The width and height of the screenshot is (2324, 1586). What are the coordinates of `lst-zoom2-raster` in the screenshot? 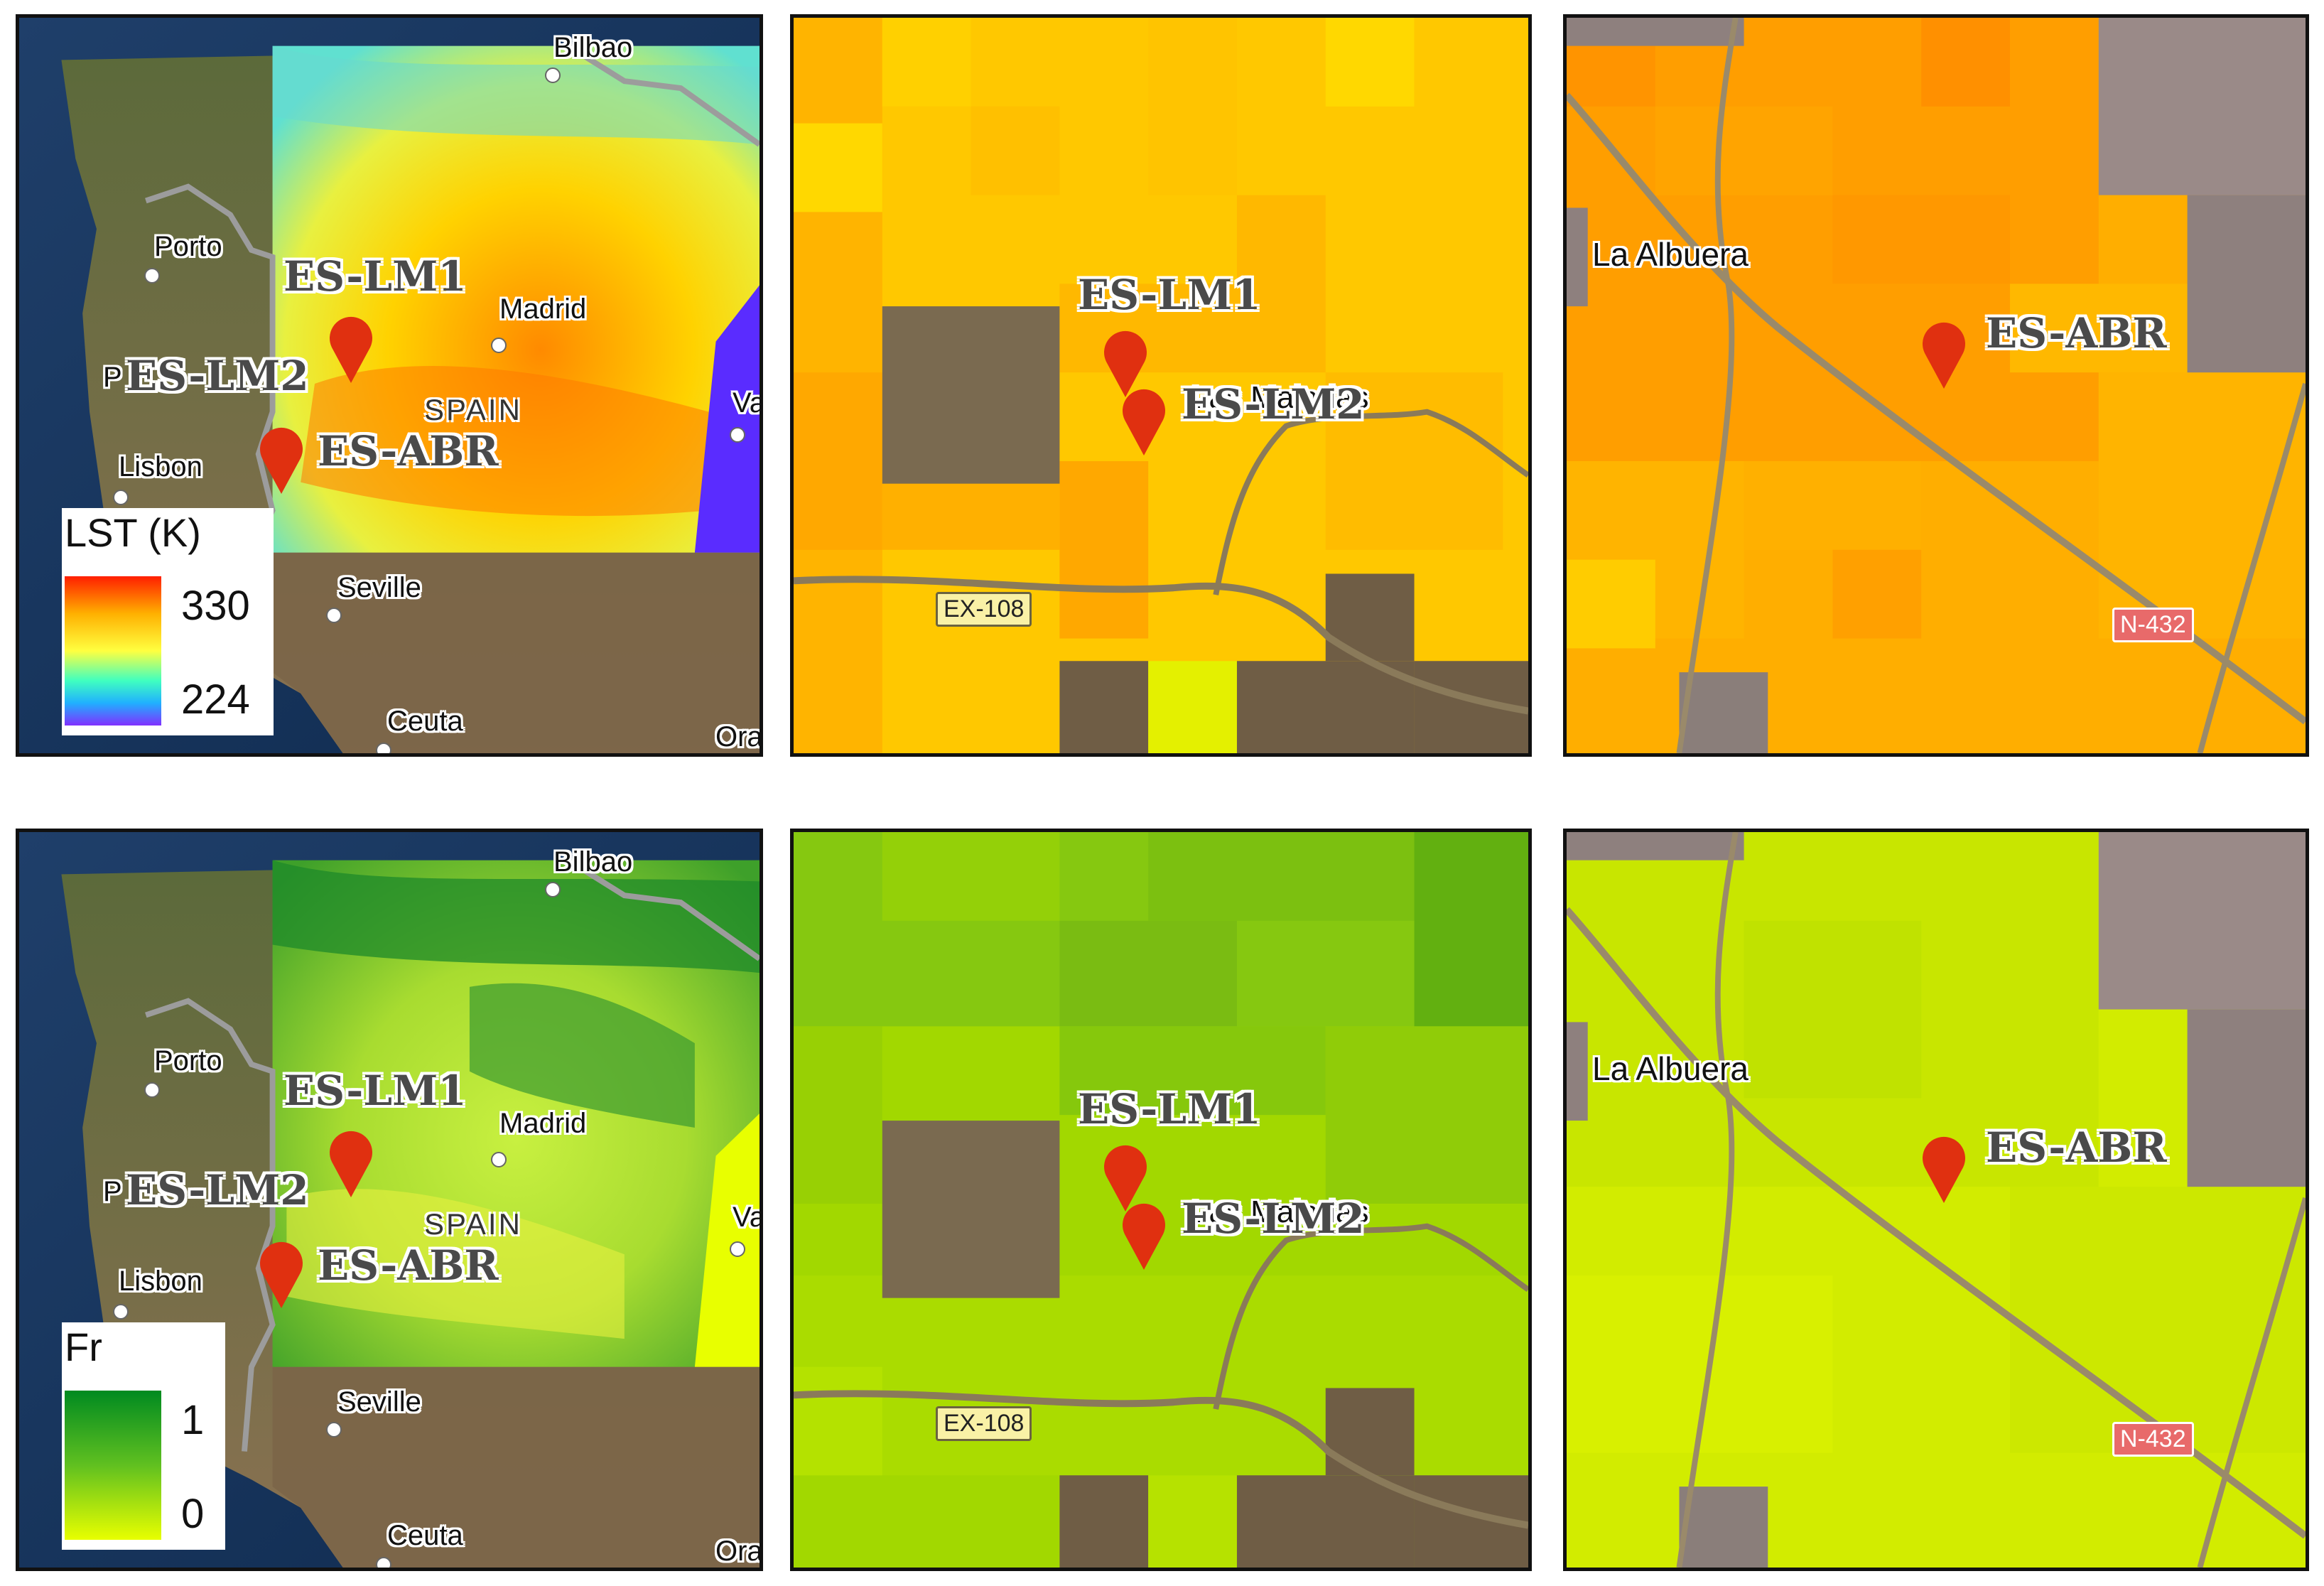 It's located at (1937, 385).